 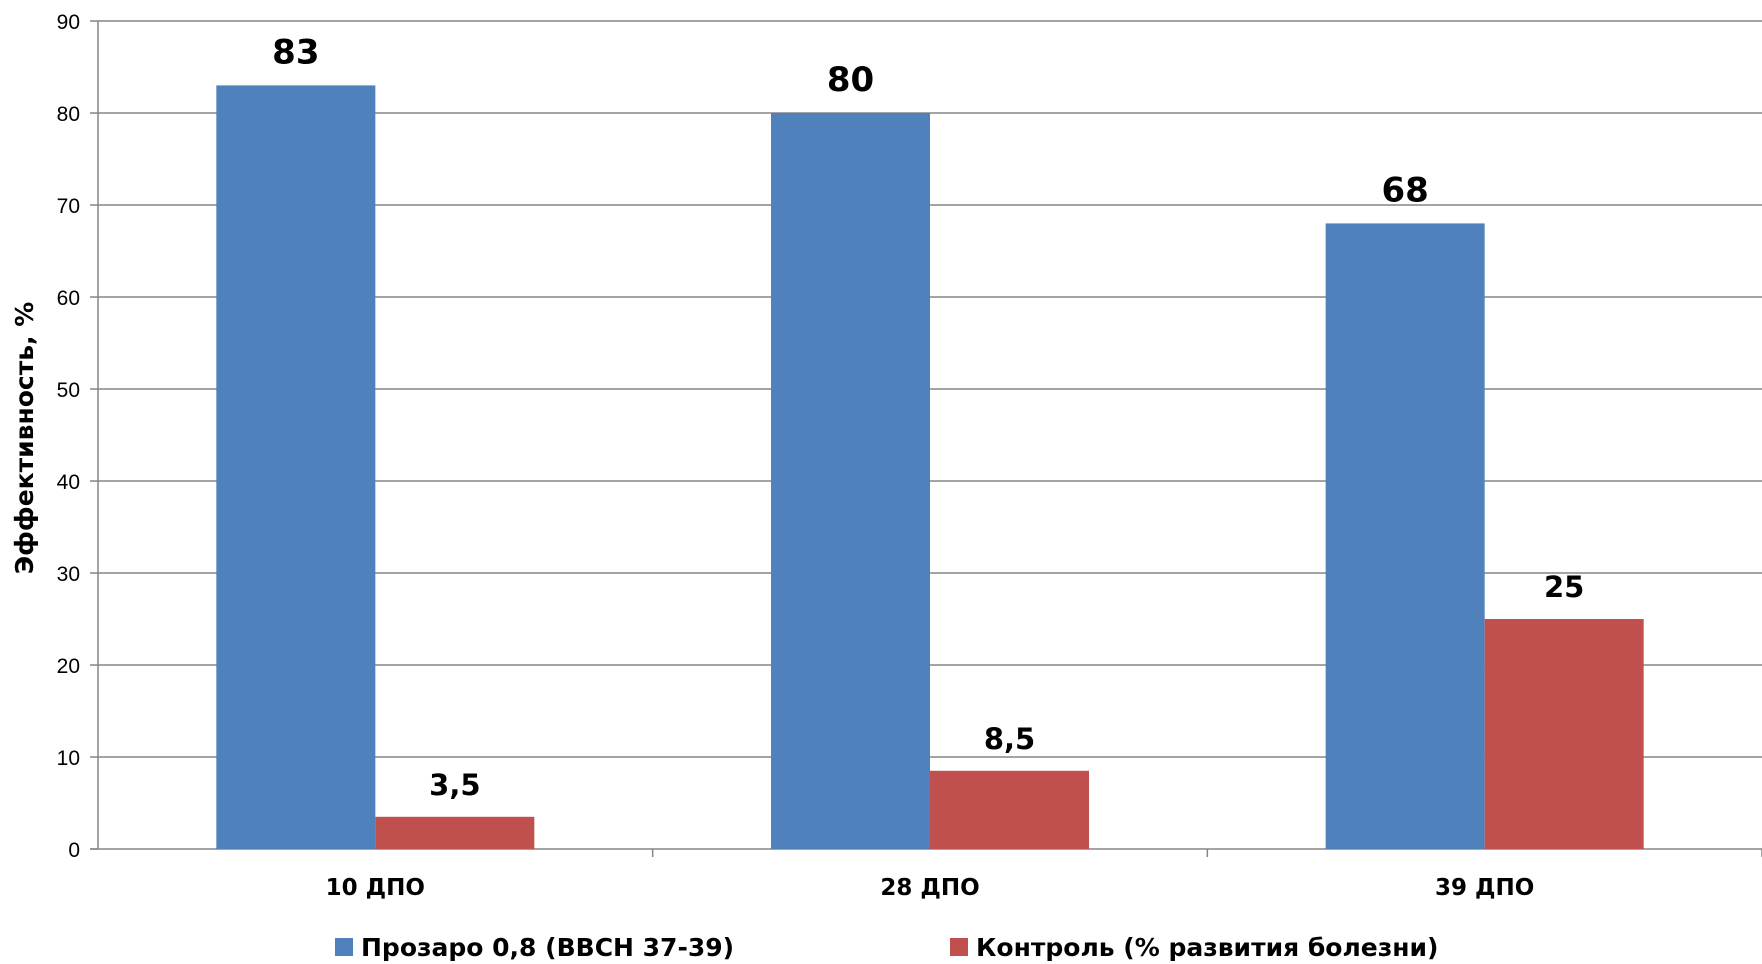 I want to click on y-tick-label: 0, so click(x=74, y=850).